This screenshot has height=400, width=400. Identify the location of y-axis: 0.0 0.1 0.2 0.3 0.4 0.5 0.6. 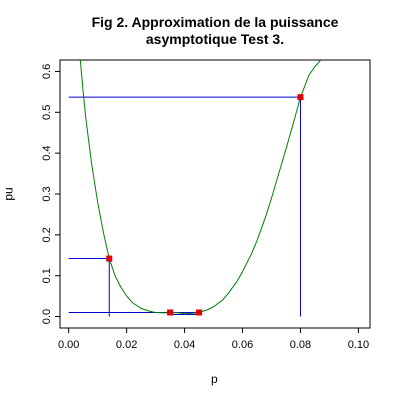
(50, 194).